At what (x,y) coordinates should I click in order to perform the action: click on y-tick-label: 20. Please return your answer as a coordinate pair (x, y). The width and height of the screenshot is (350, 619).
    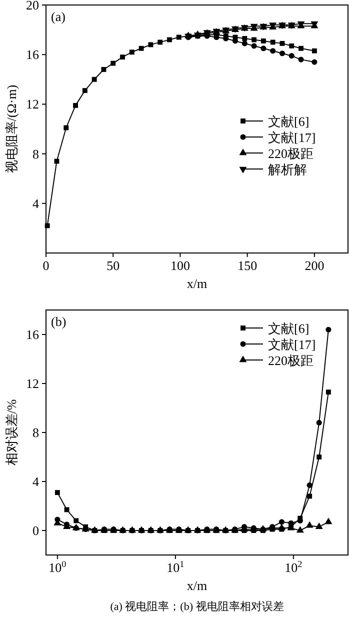
    Looking at the image, I should click on (32, 6).